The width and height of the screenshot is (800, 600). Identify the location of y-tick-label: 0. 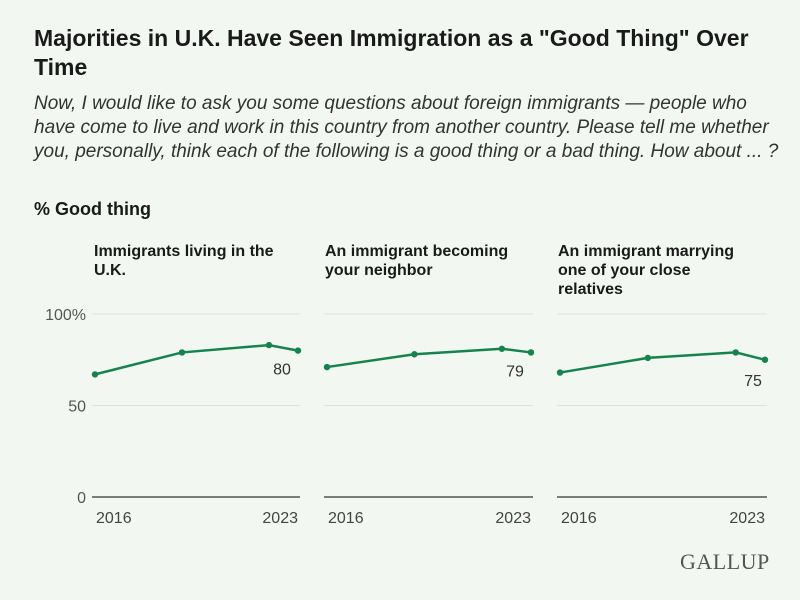
(81, 498).